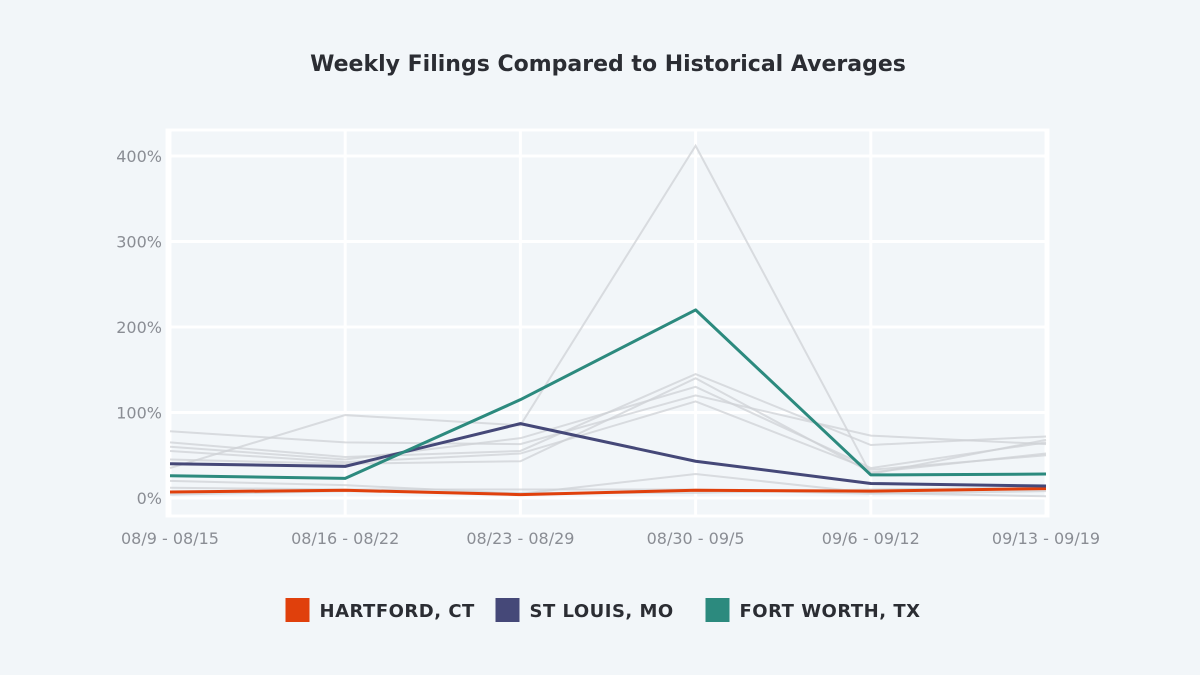  What do you see at coordinates (170, 538) in the screenshot?
I see `x-tick-label: 08/9 - 08/15` at bounding box center [170, 538].